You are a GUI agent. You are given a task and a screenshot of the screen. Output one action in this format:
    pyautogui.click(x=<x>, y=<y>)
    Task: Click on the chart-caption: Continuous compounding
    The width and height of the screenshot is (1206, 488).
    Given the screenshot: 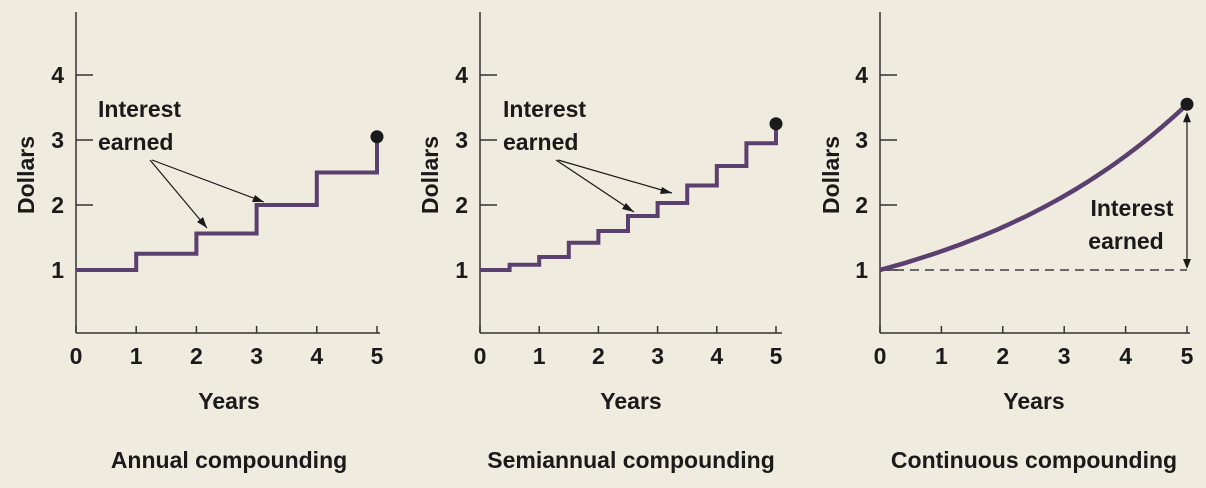 What is the action you would take?
    pyautogui.click(x=1034, y=460)
    